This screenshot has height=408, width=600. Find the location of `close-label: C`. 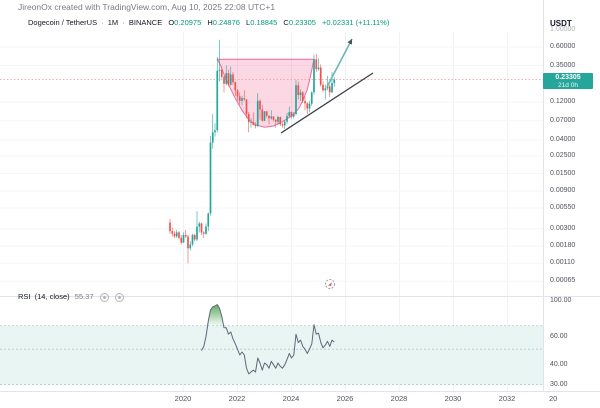

close-label: C is located at coordinates (286, 22).